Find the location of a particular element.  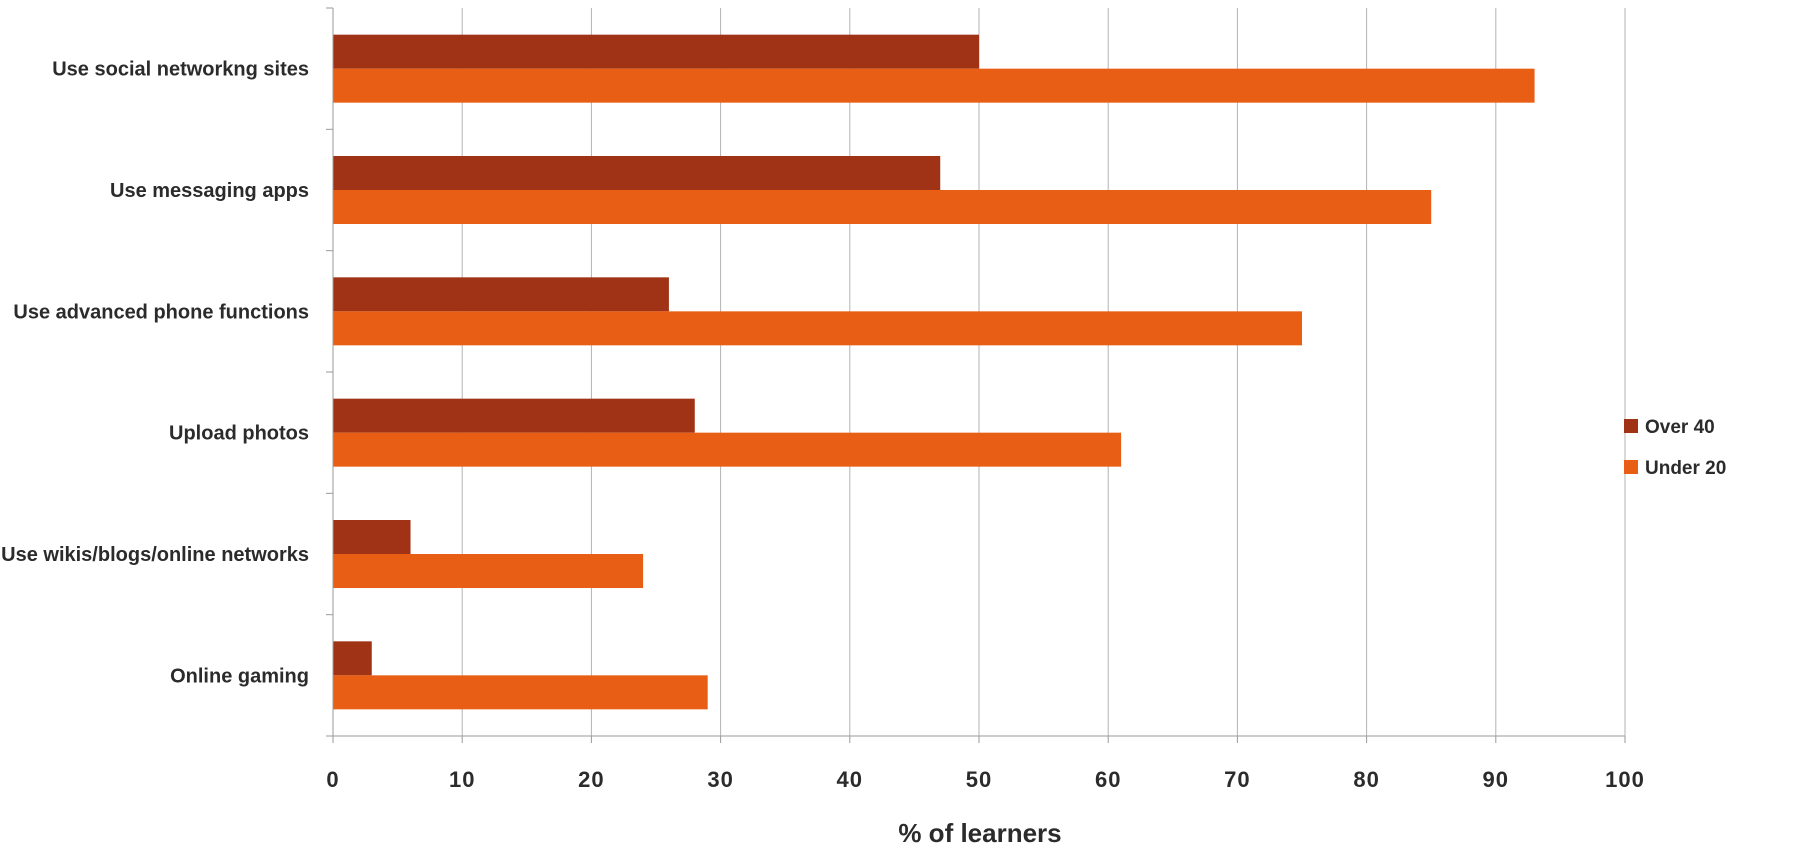

category-label: Use advanced phone functions is located at coordinates (161, 312).